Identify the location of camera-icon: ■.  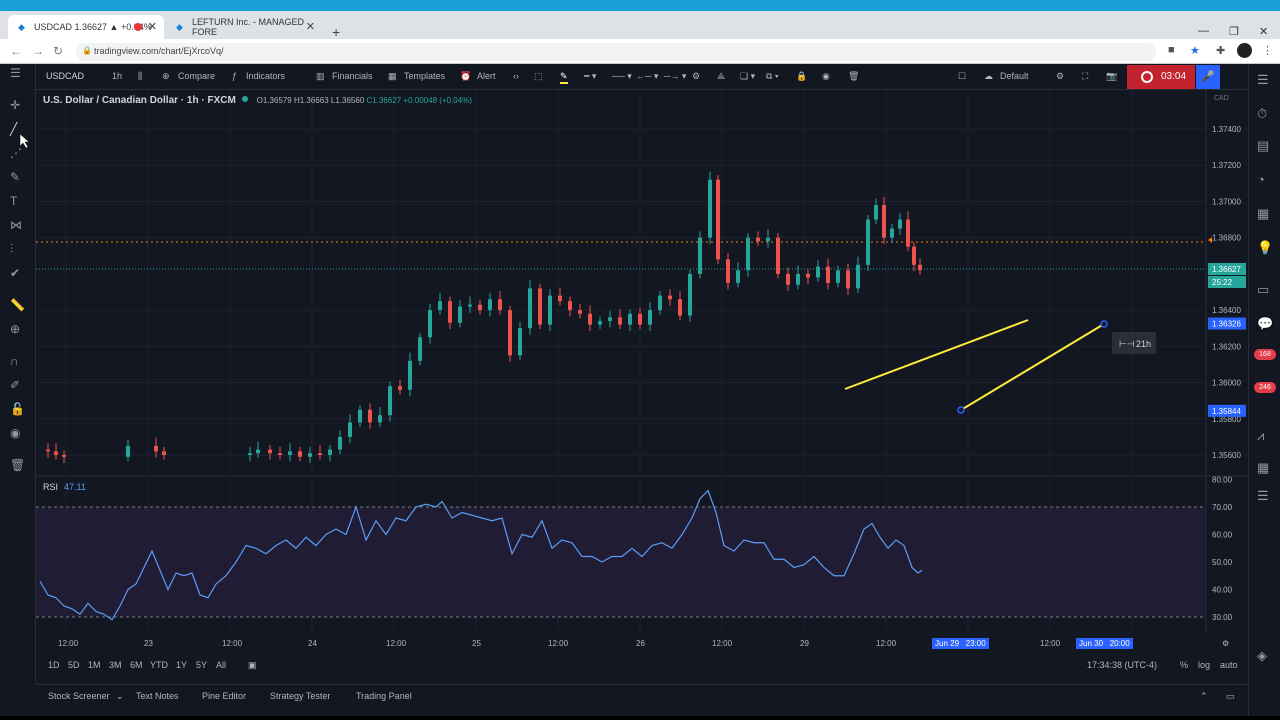
(1171, 50).